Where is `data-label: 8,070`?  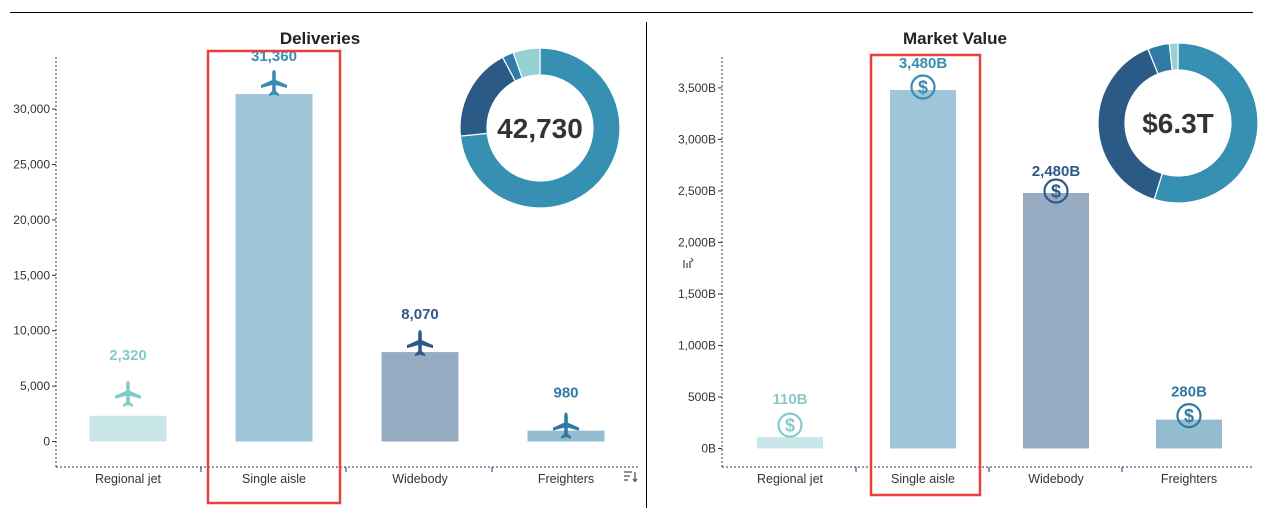 data-label: 8,070 is located at coordinates (420, 314).